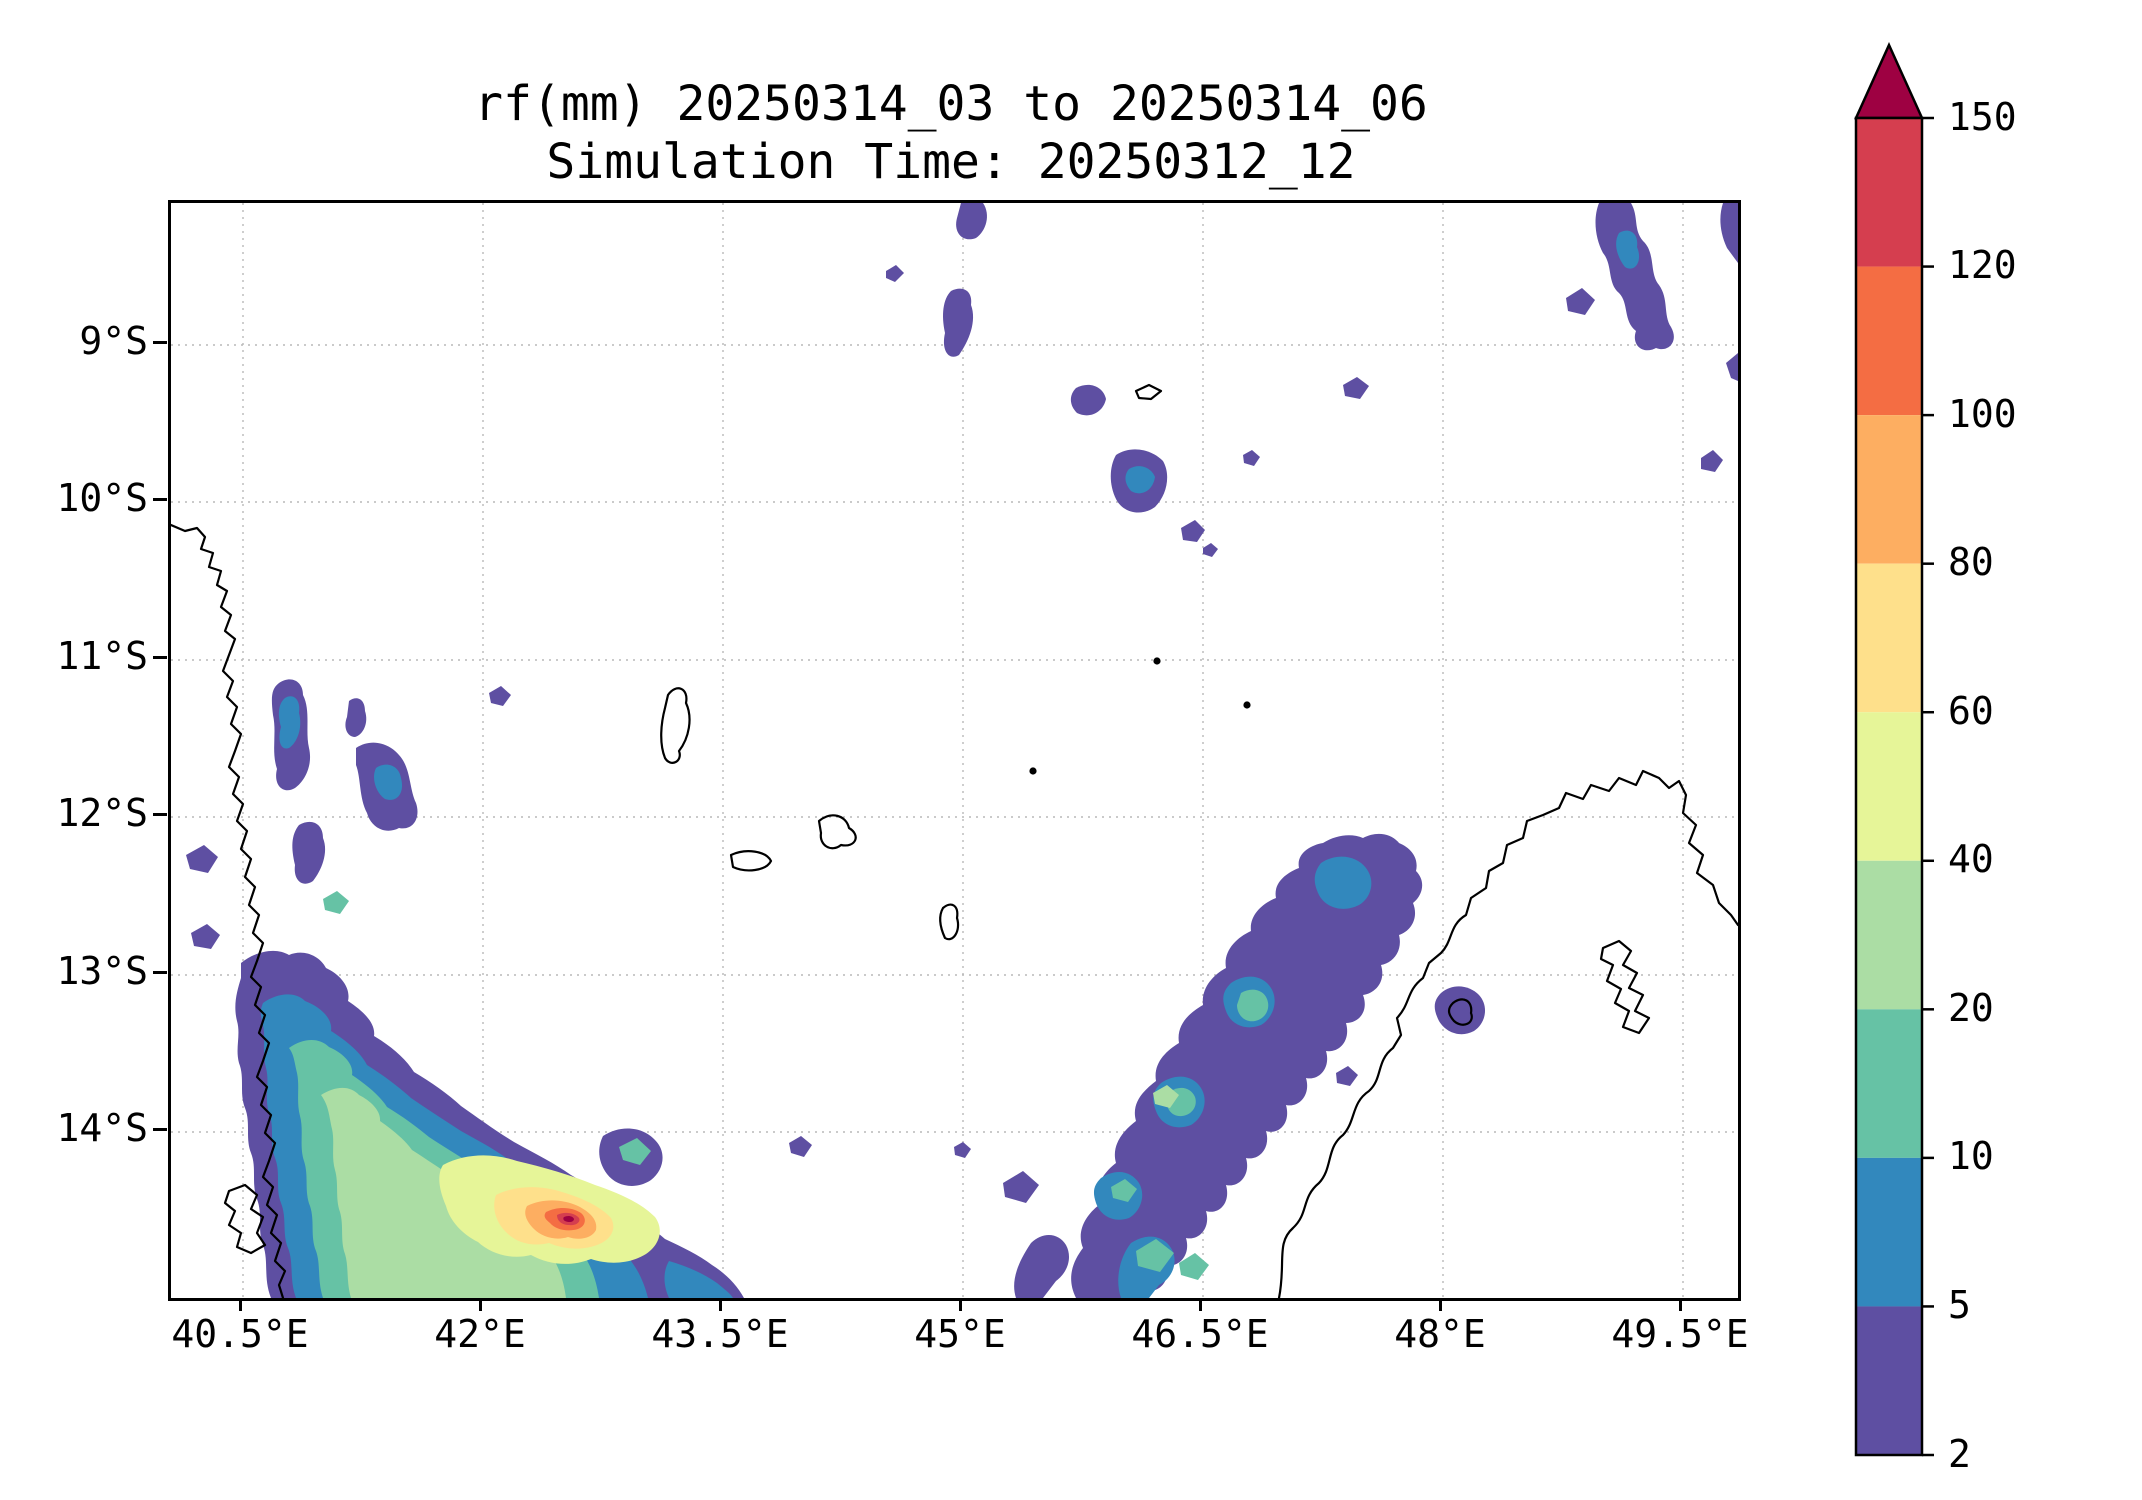 The image size is (2142, 1500). Describe the element at coordinates (675, 725) in the screenshot. I see `island-grande-comore` at that location.